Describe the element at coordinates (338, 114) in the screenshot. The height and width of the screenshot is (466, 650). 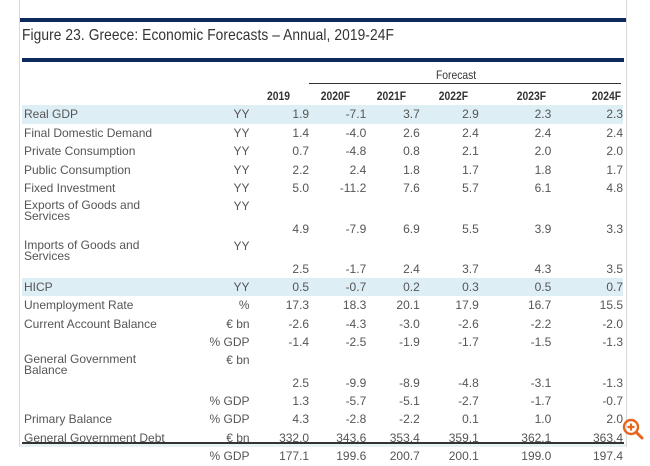
I see `cell-value: -7.1` at that location.